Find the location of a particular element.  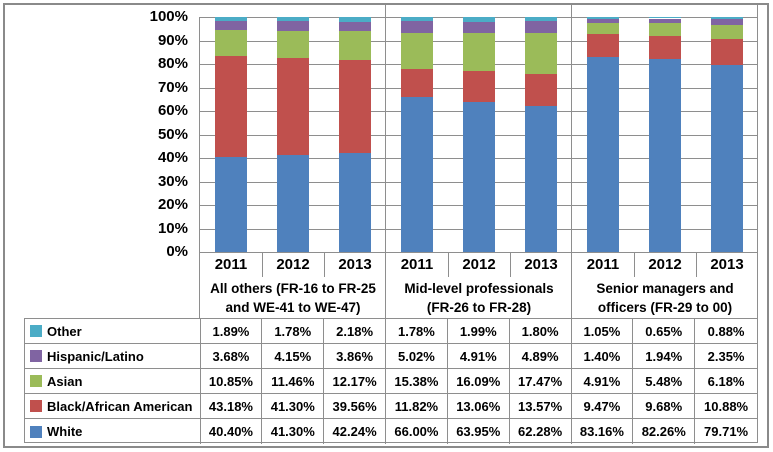

series-name-label: Asian is located at coordinates (65, 381).